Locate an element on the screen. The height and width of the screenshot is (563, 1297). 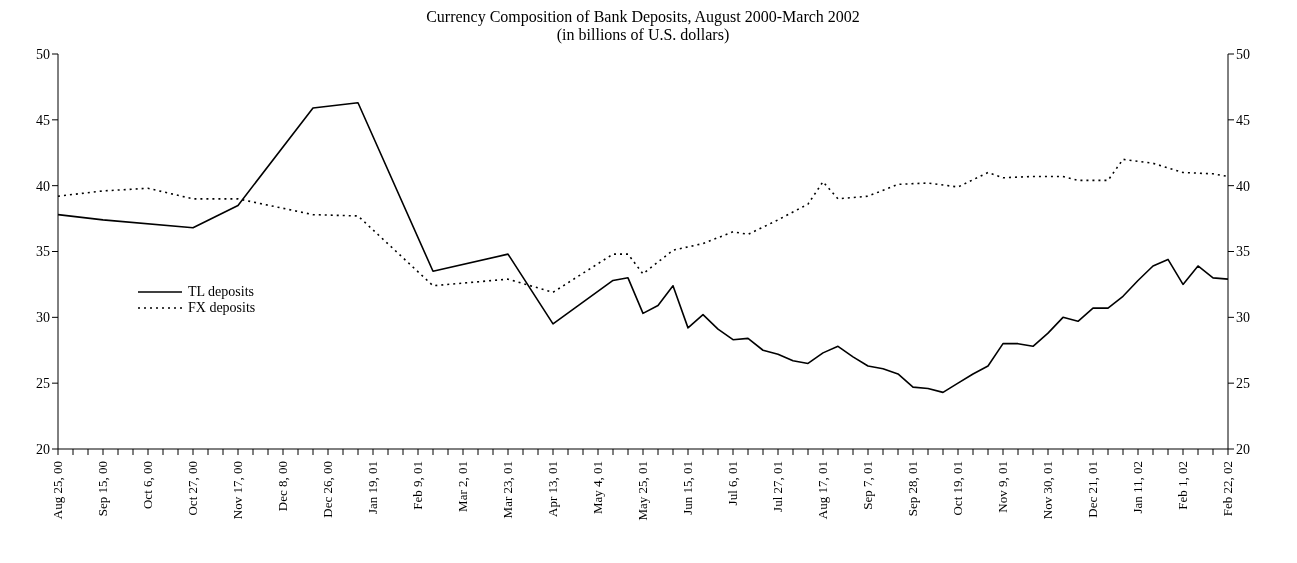
x-tick-label: Oct 19, 01 is located at coordinates (958, 488).